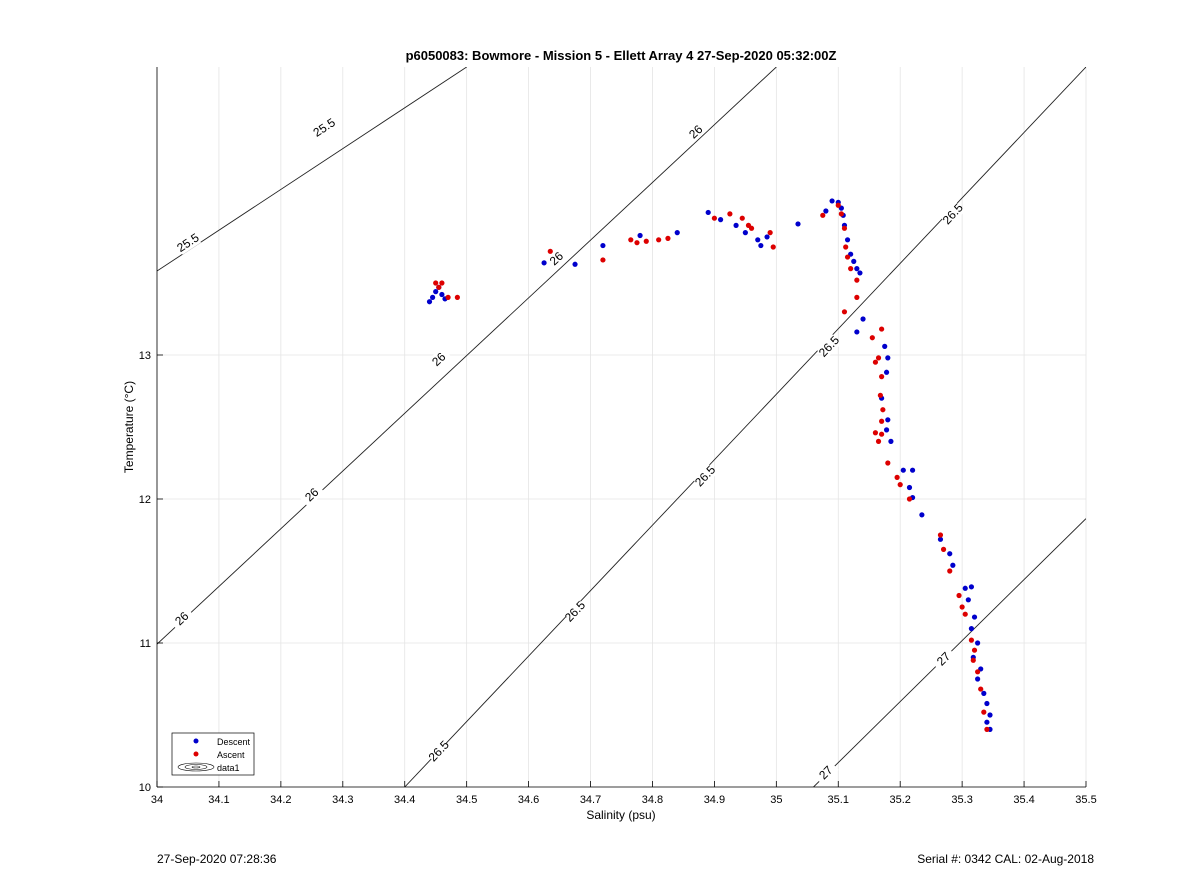 The height and width of the screenshot is (885, 1200). I want to click on x-tick-label: 35.5, so click(1085, 800).